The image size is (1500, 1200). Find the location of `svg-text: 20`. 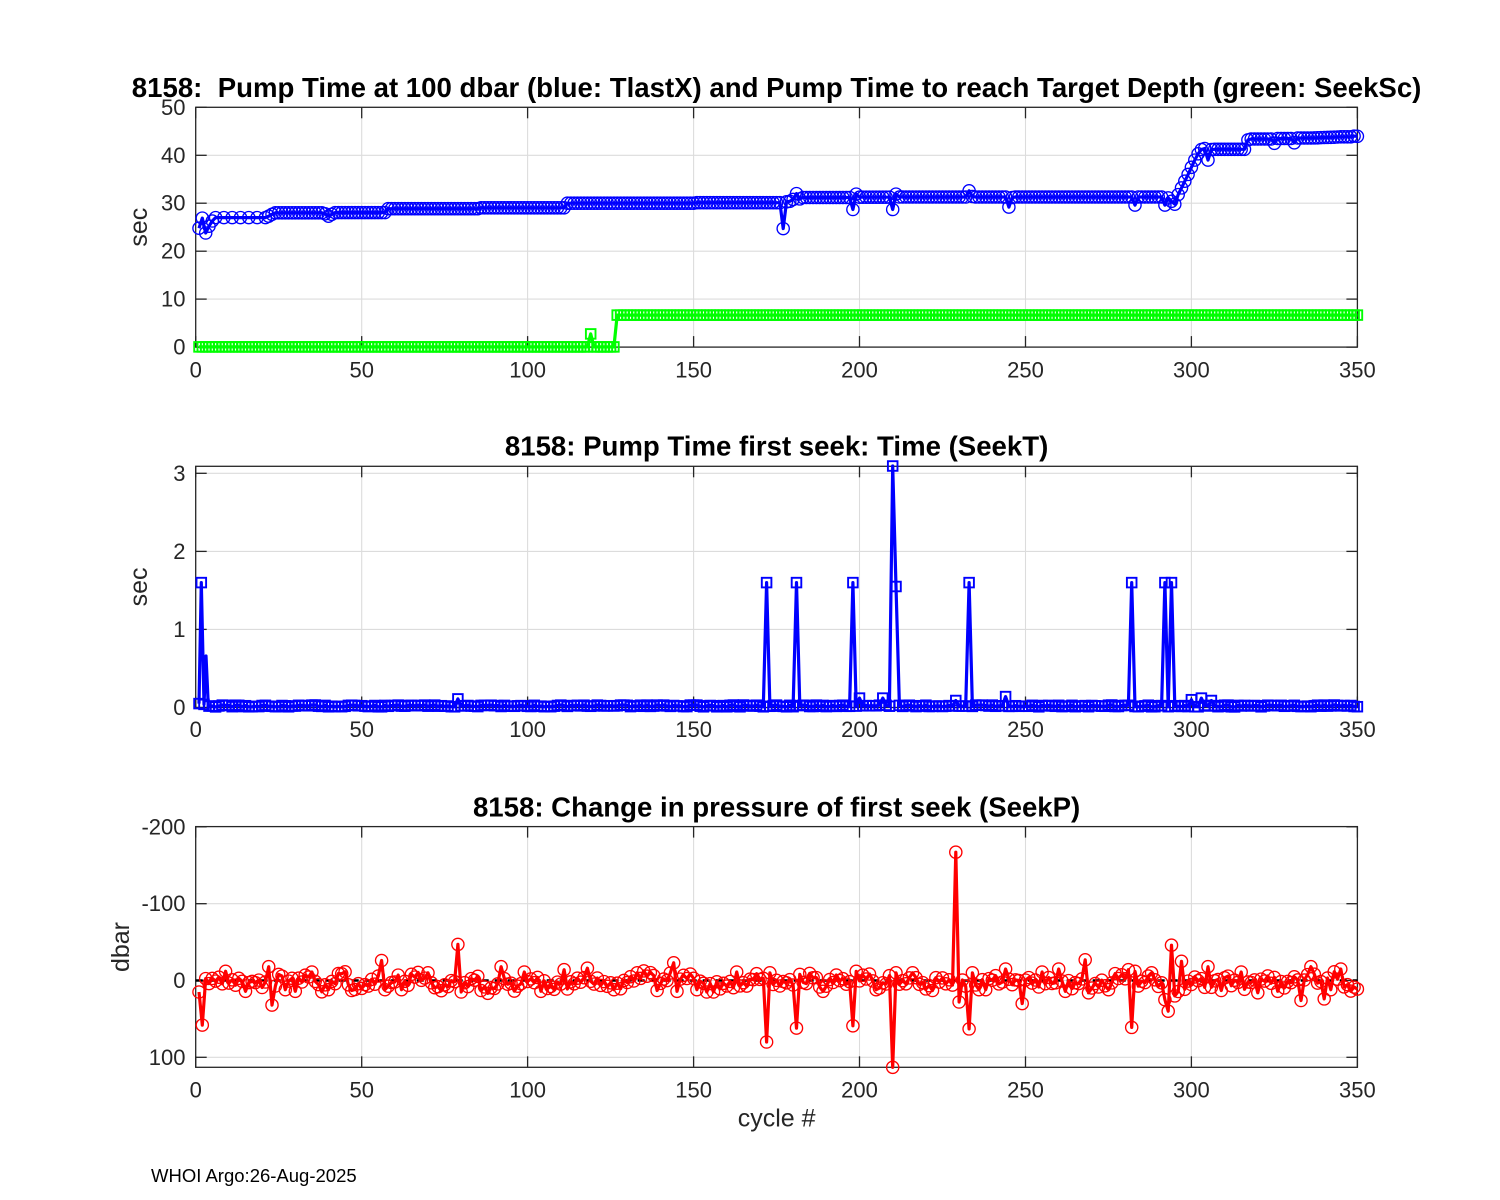

svg-text: 20 is located at coordinates (173, 251).